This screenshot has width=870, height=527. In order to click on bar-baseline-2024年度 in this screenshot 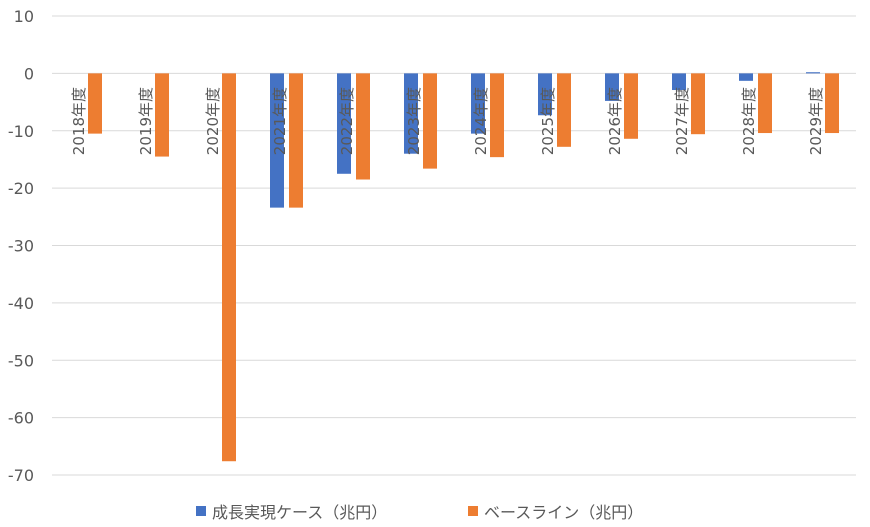, I will do `click(497, 115)`.